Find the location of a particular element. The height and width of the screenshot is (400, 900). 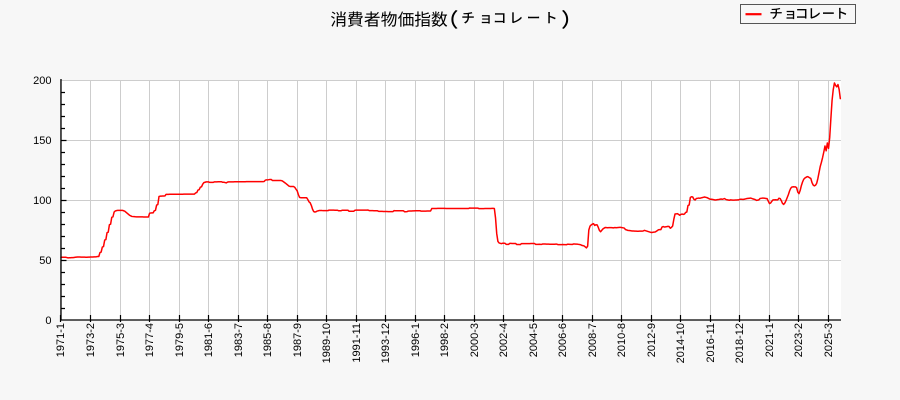

svg-text: 2004-5 is located at coordinates (534, 340).